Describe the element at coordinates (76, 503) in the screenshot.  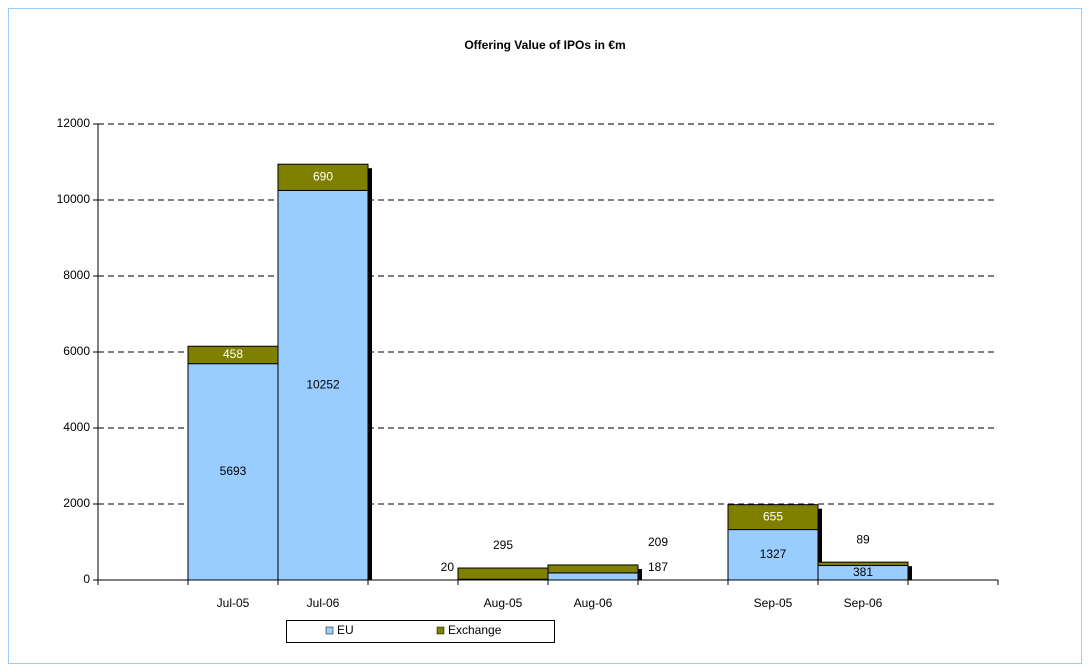
I see `y-tick-label: 2000` at that location.